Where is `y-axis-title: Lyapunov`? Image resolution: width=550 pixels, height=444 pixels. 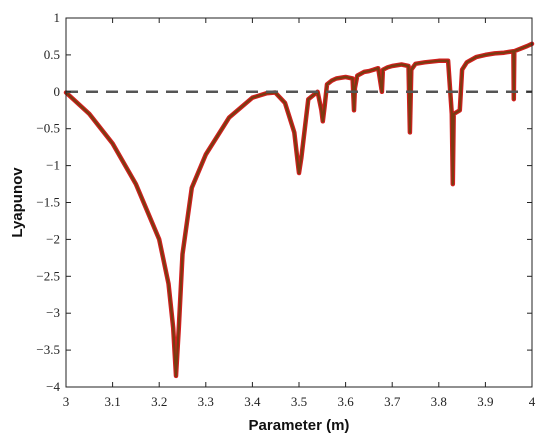 y-axis-title: Lyapunov is located at coordinates (17, 202).